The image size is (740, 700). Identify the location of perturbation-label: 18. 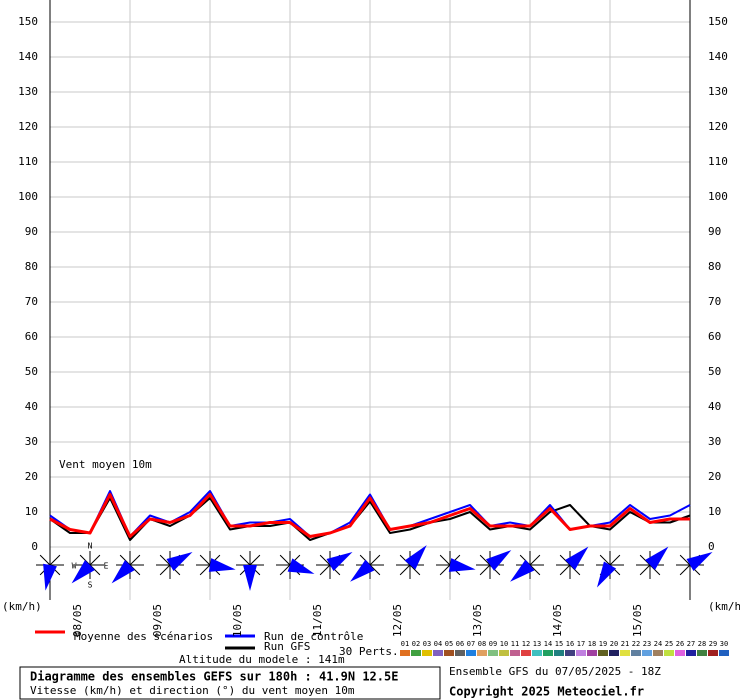
(592, 644).